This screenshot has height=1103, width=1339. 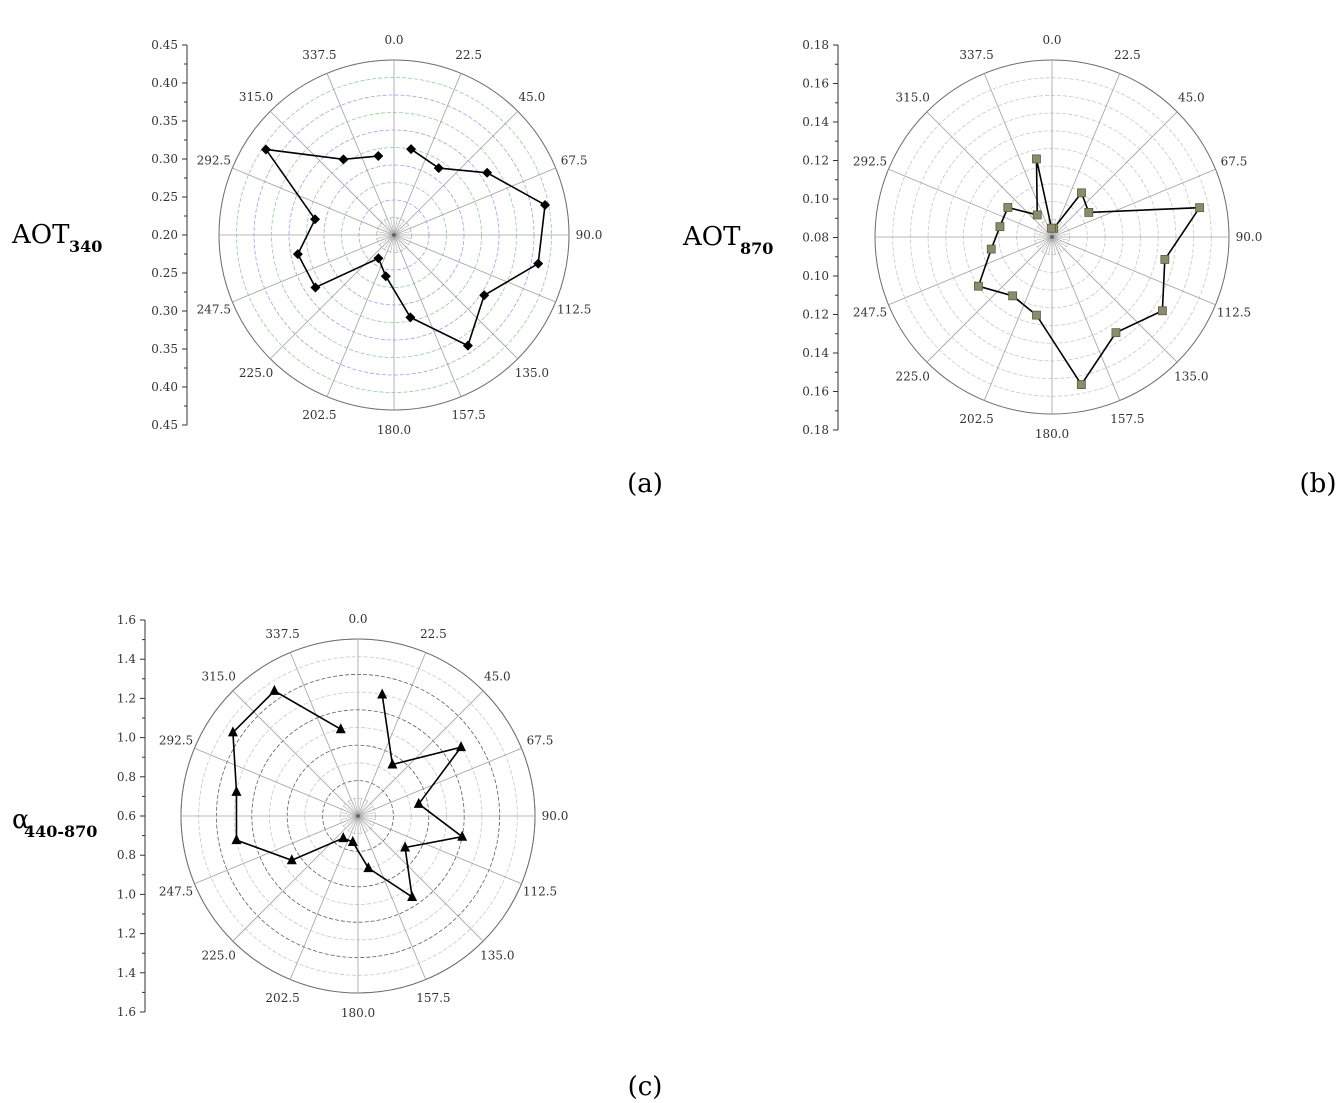 What do you see at coordinates (164, 235) in the screenshot?
I see `radial-tick-label: 0.20` at bounding box center [164, 235].